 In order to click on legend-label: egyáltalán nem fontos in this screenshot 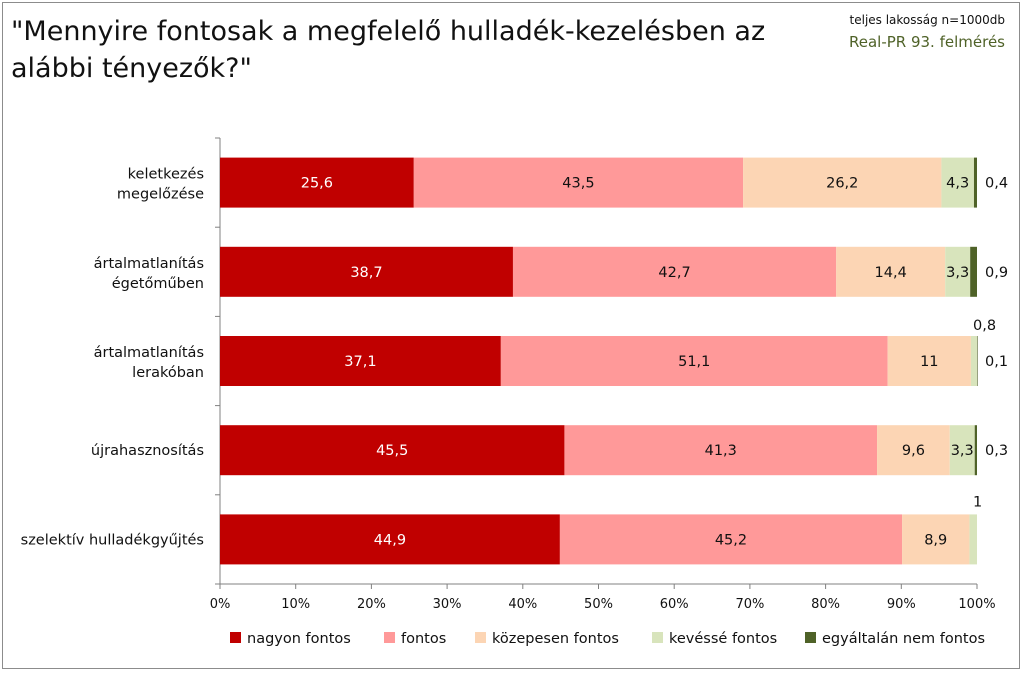, I will do `click(903, 639)`.